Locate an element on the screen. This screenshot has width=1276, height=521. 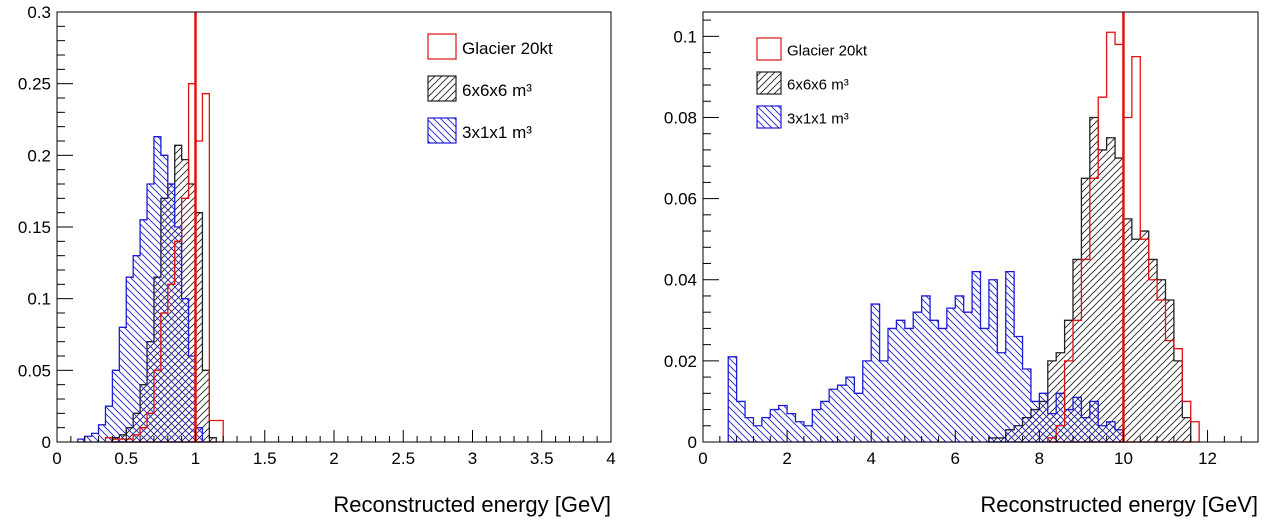
left-histogram-glacier is located at coordinates (164, 263).